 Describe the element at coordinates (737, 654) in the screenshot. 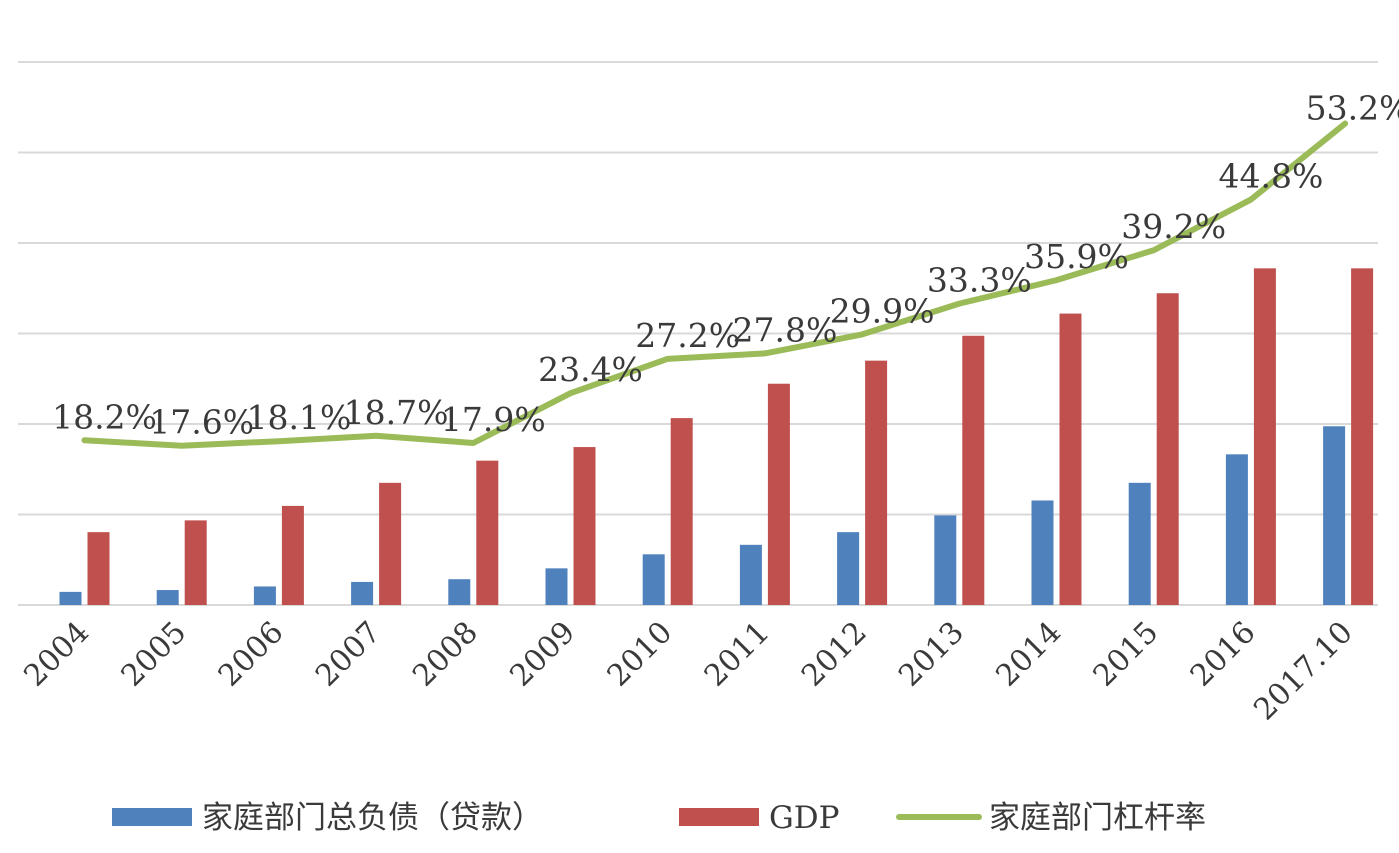

I see `x-tick-2011: 2011` at that location.